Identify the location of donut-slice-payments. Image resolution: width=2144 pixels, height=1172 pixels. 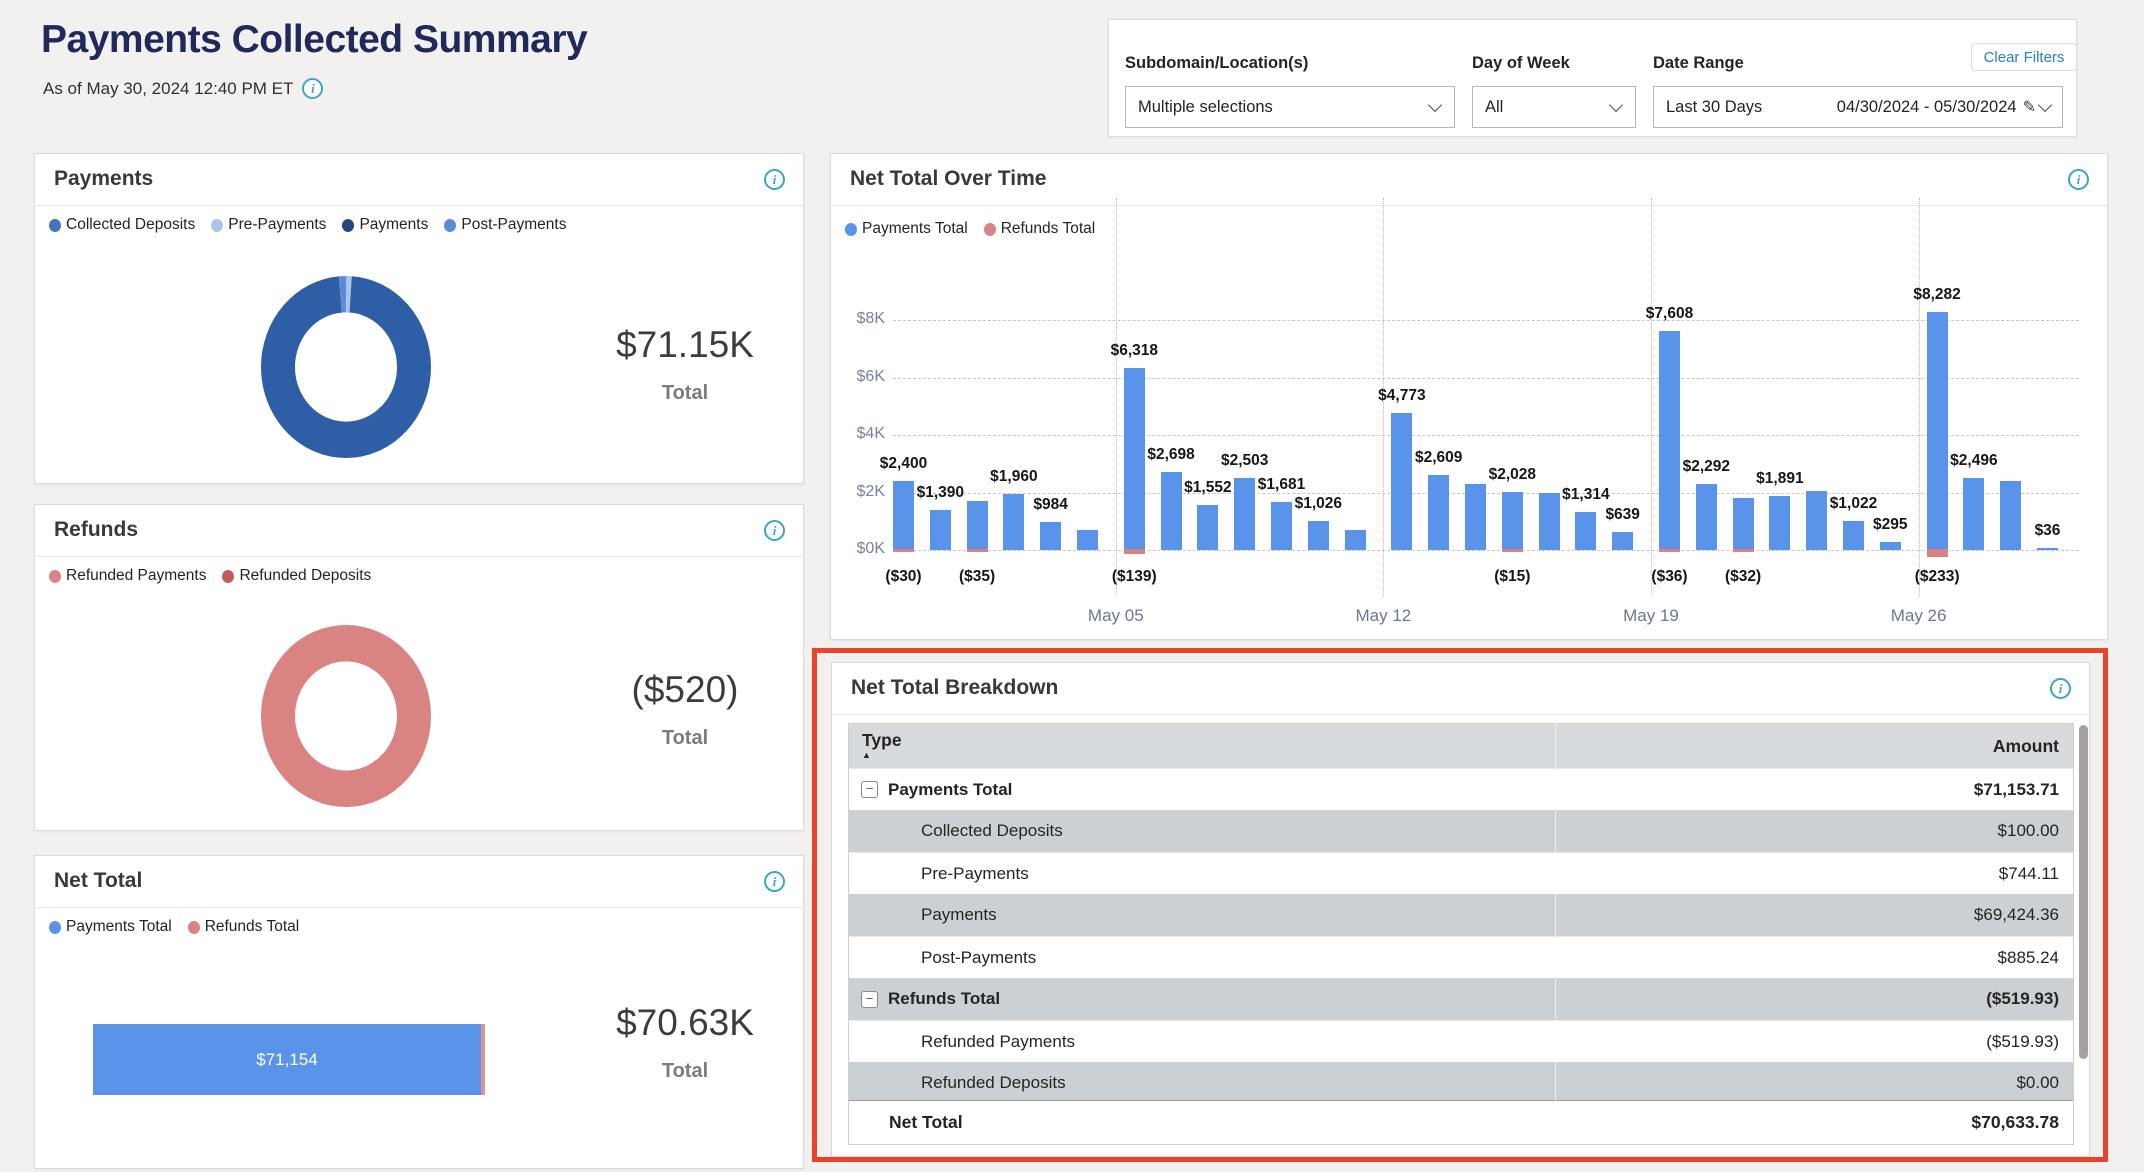
(346, 367).